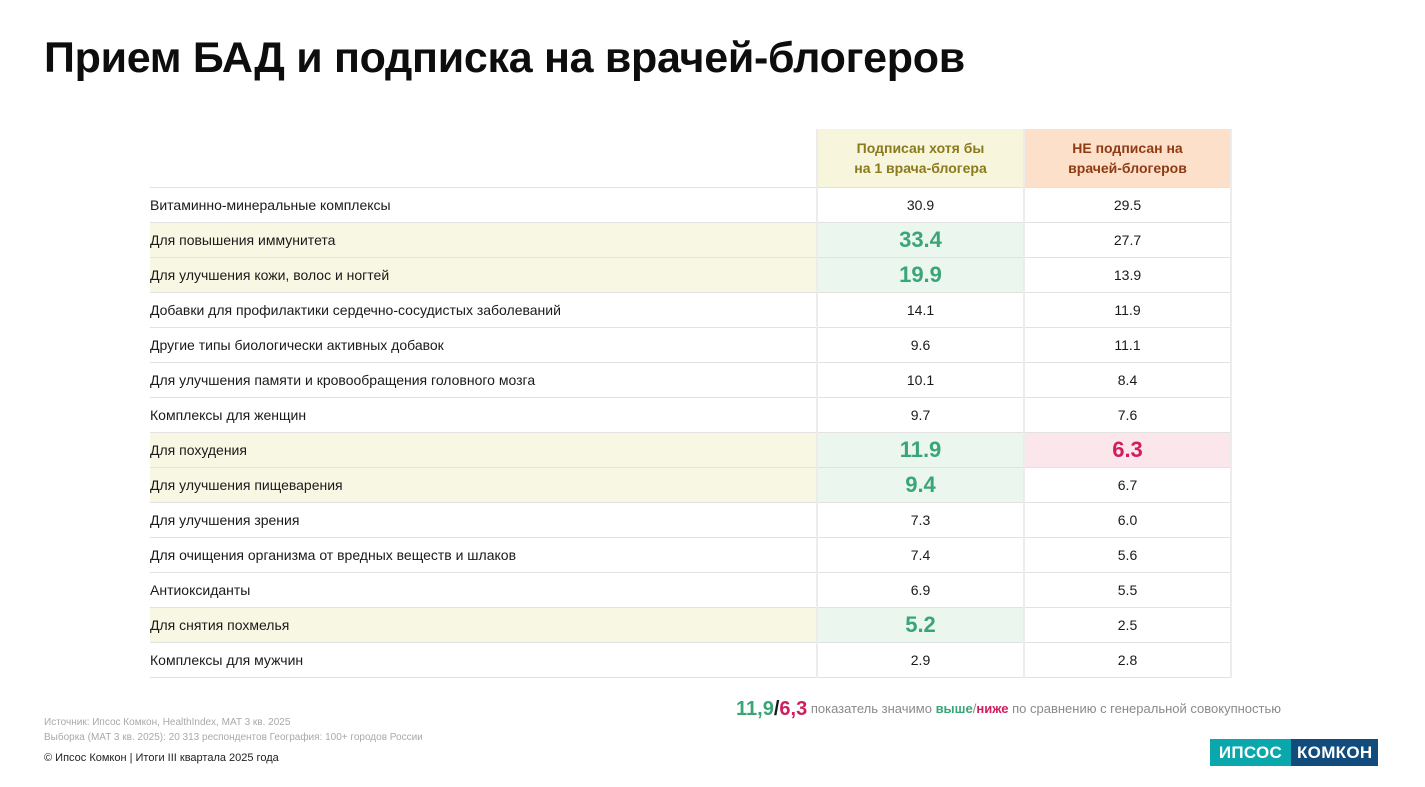 This screenshot has height=787, width=1425. I want to click on row-label: Витаминно-минеральные комплексы, so click(483, 205).